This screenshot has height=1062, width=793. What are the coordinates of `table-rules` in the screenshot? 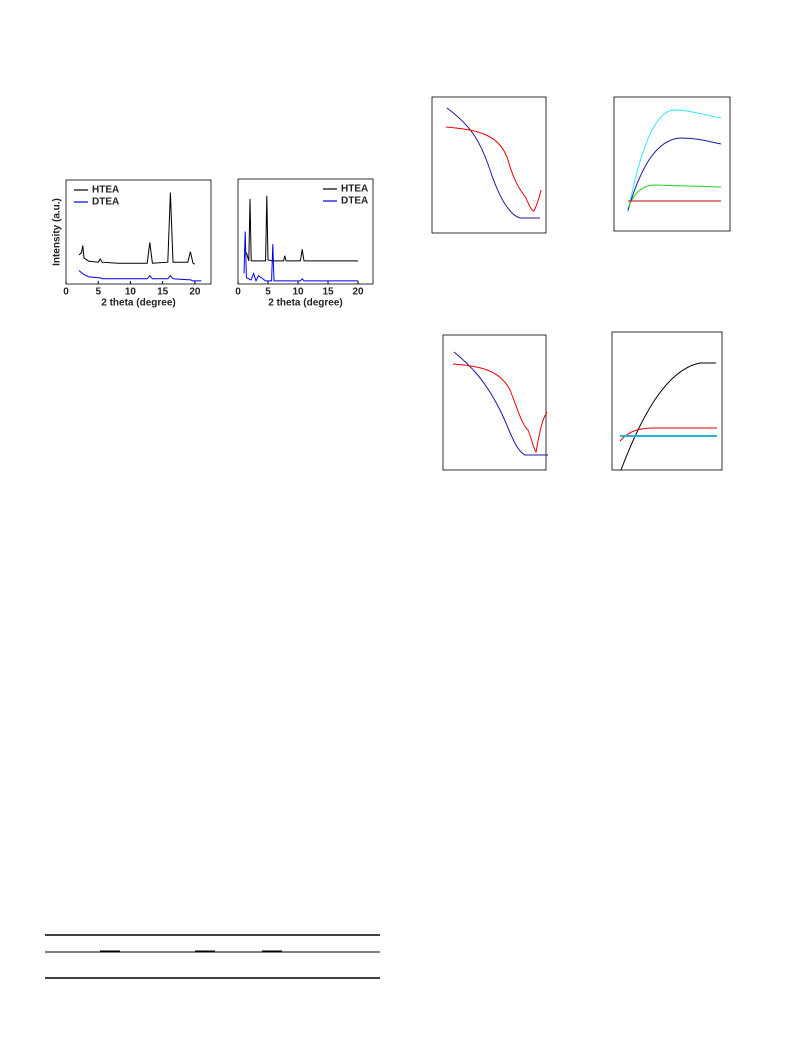 It's located at (212, 956).